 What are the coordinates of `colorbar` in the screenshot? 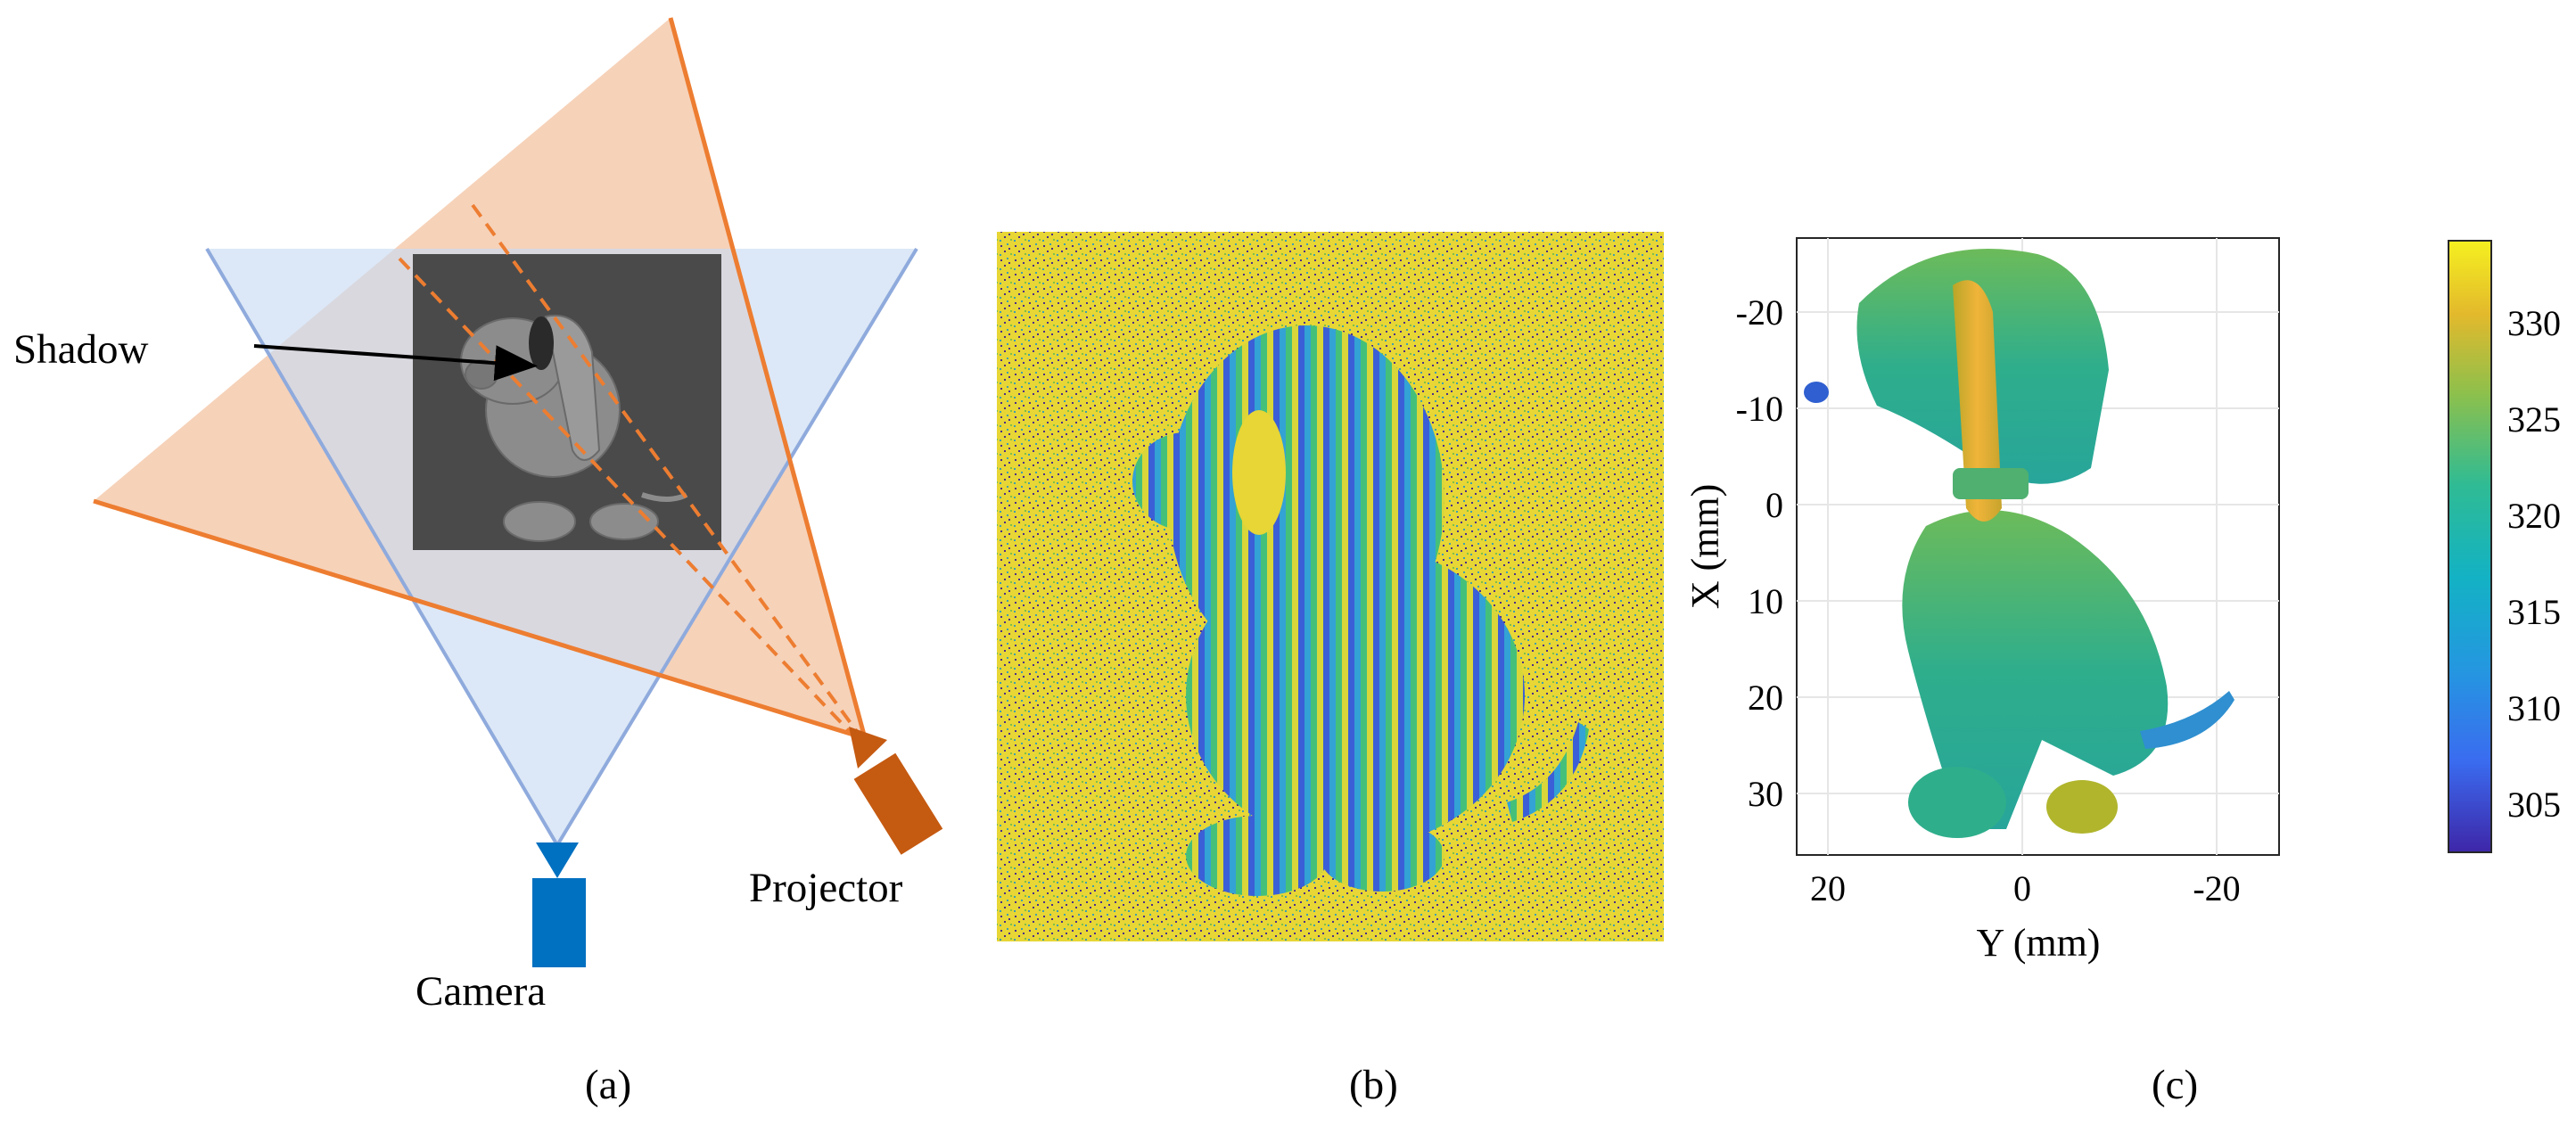 It's located at (2470, 546).